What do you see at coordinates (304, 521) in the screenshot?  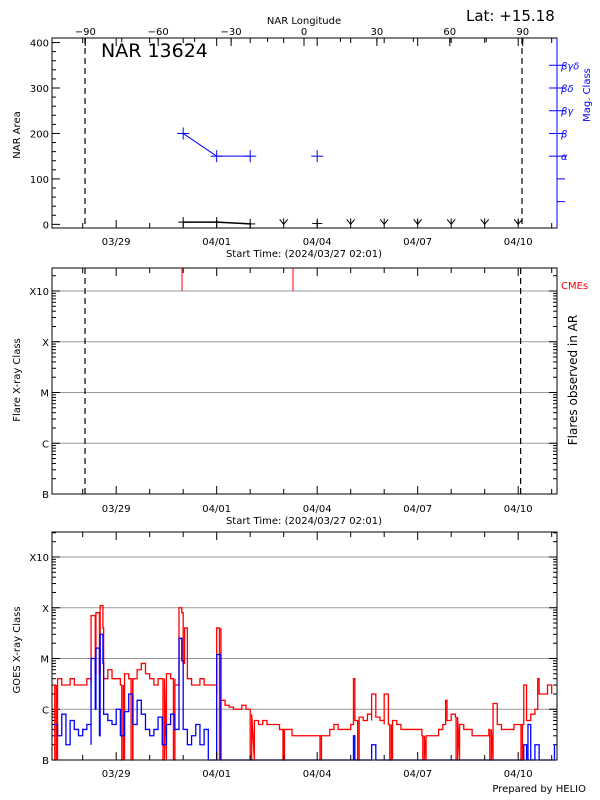 I see `panel2-x-axis-title: Start Time: (2024/03/27 02:01)` at bounding box center [304, 521].